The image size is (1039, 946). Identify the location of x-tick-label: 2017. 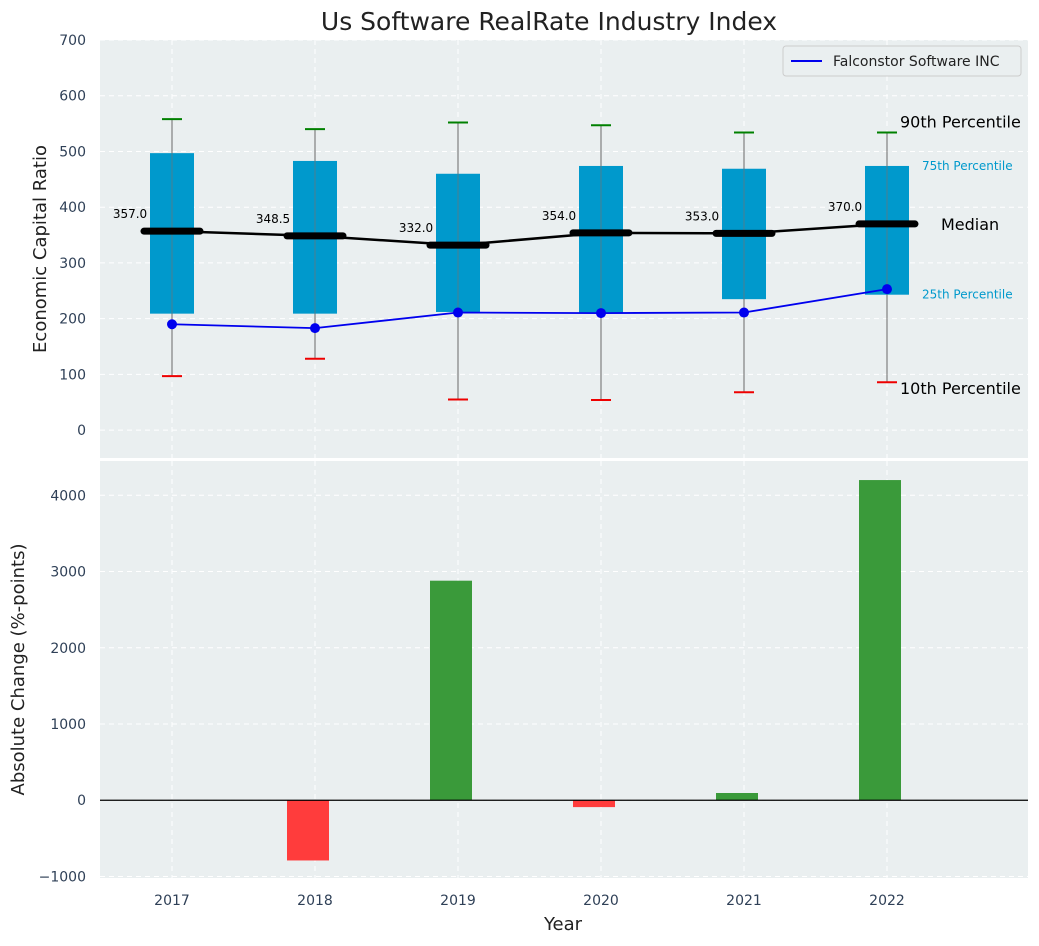
(172, 901).